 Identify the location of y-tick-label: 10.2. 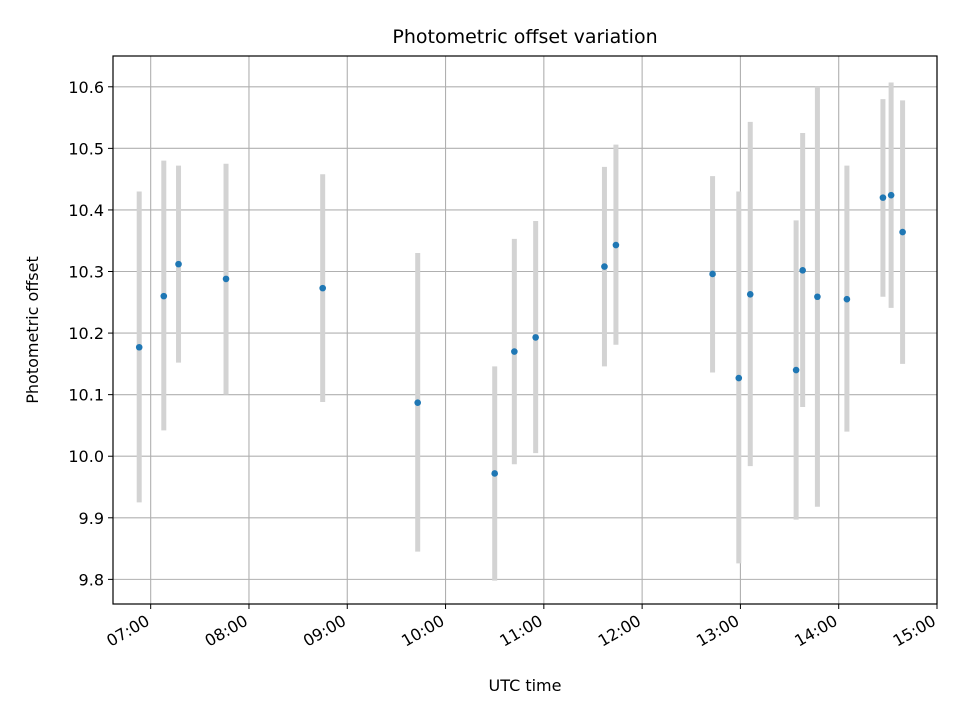
(86, 333).